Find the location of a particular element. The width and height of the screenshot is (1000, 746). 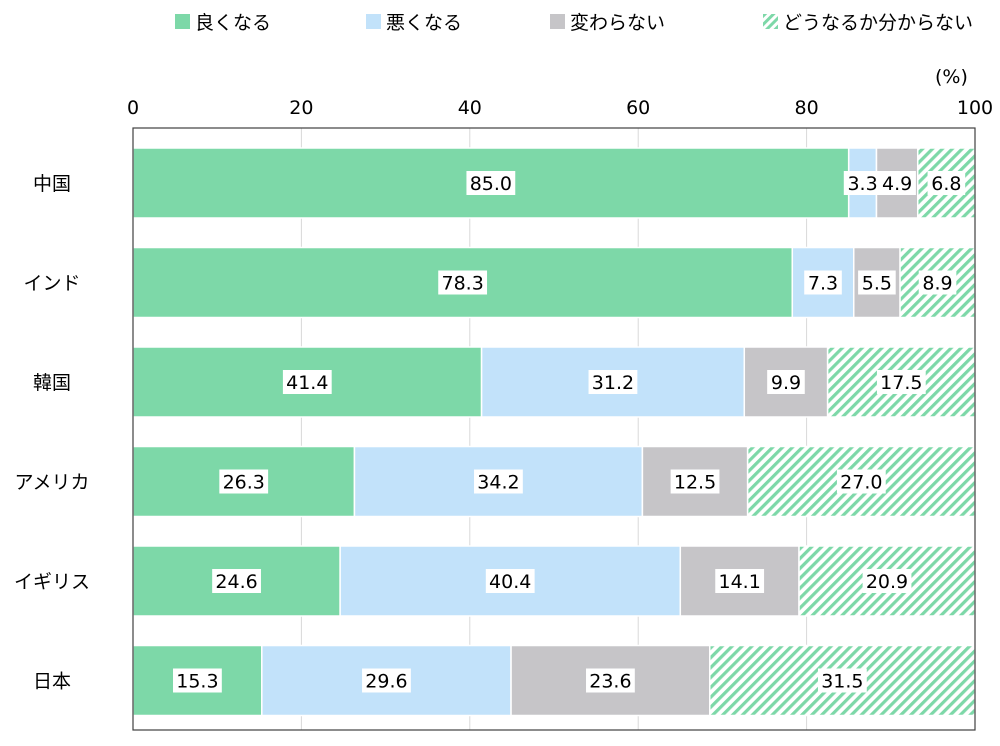

category-label: 韓国 is located at coordinates (52, 383).